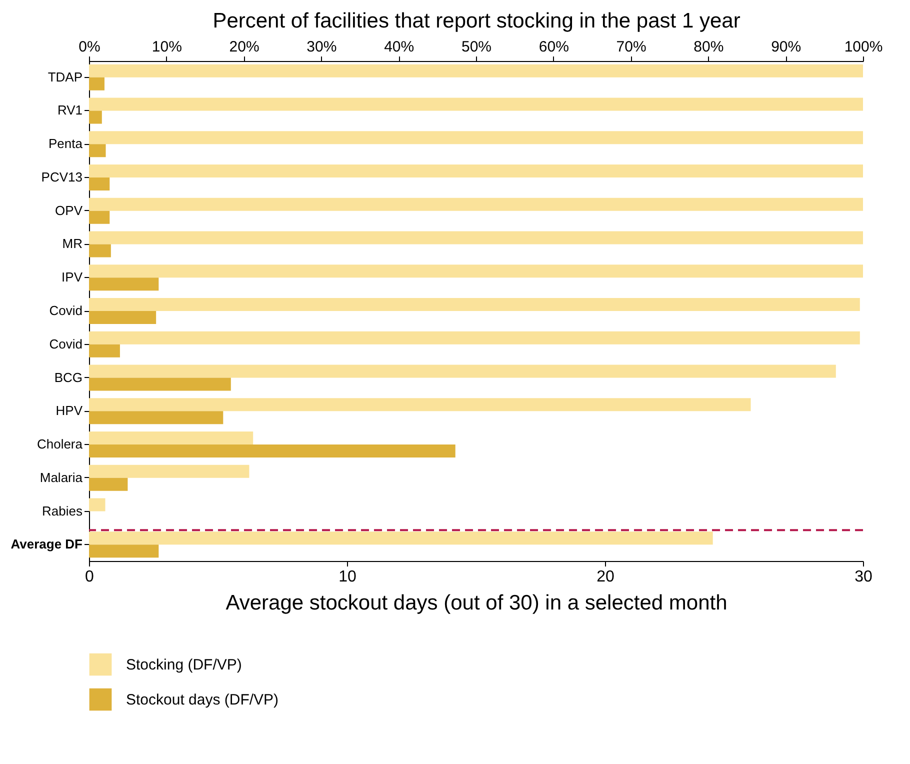 The image size is (910, 764). Describe the element at coordinates (244, 47) in the screenshot. I see `x2-tick-label: 20%` at that location.